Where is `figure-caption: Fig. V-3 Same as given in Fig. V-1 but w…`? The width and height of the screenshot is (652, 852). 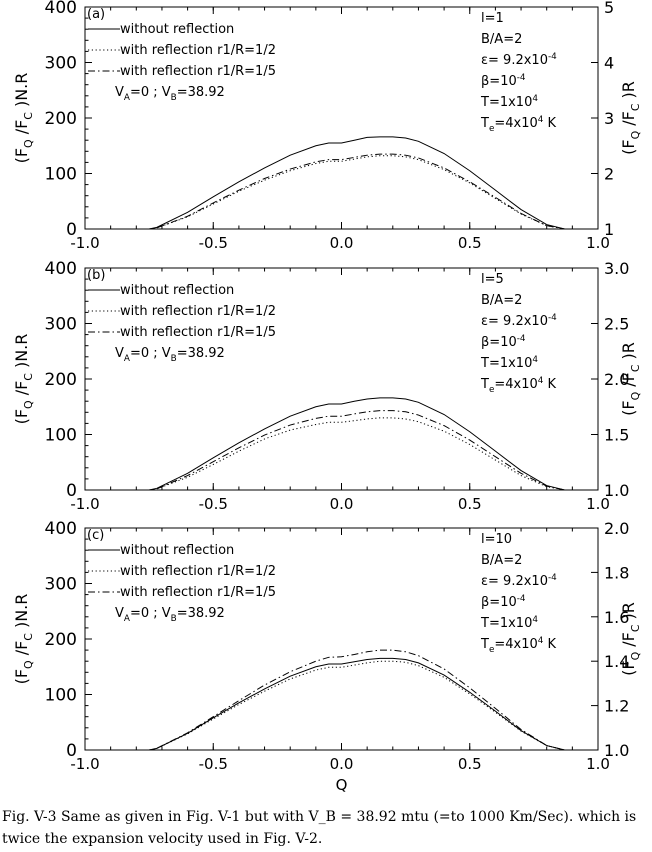 figure-caption: Fig. V-3 Same as given in Fig. V-1 but w… is located at coordinates (319, 828).